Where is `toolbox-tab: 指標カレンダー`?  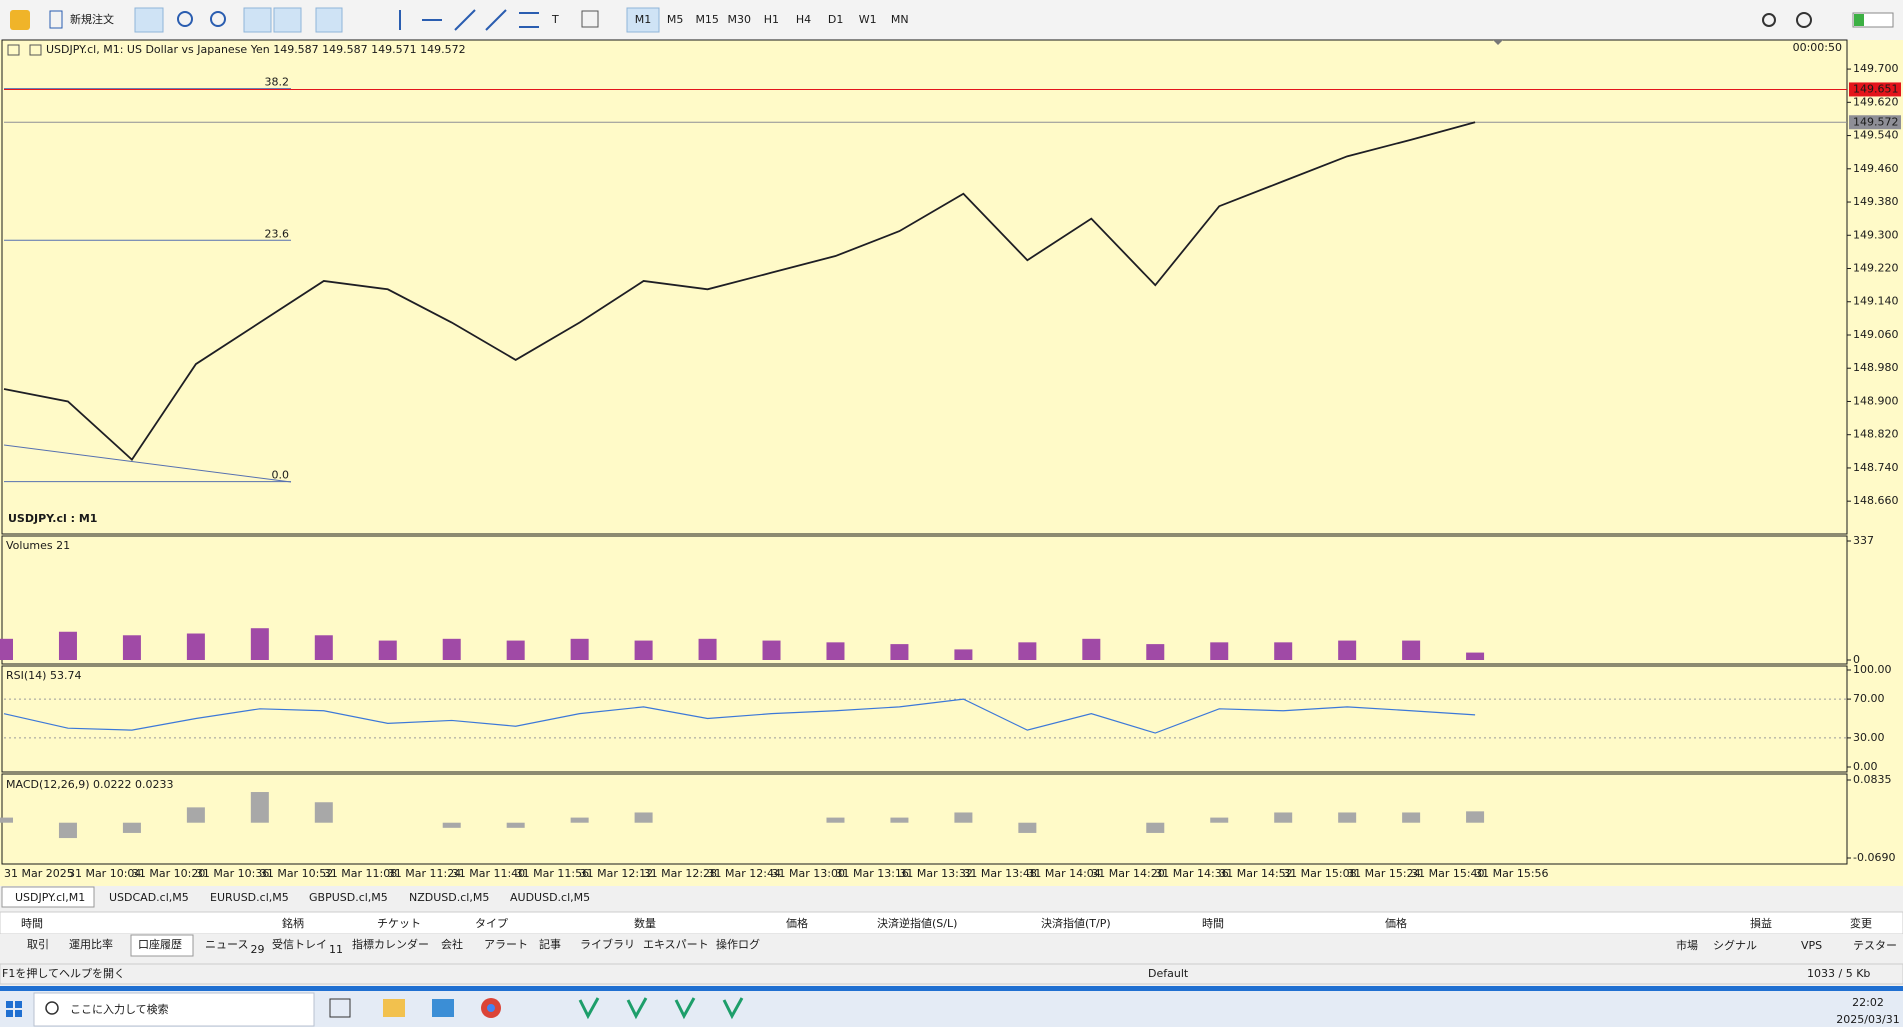 toolbox-tab: 指標カレンダー is located at coordinates (390, 944).